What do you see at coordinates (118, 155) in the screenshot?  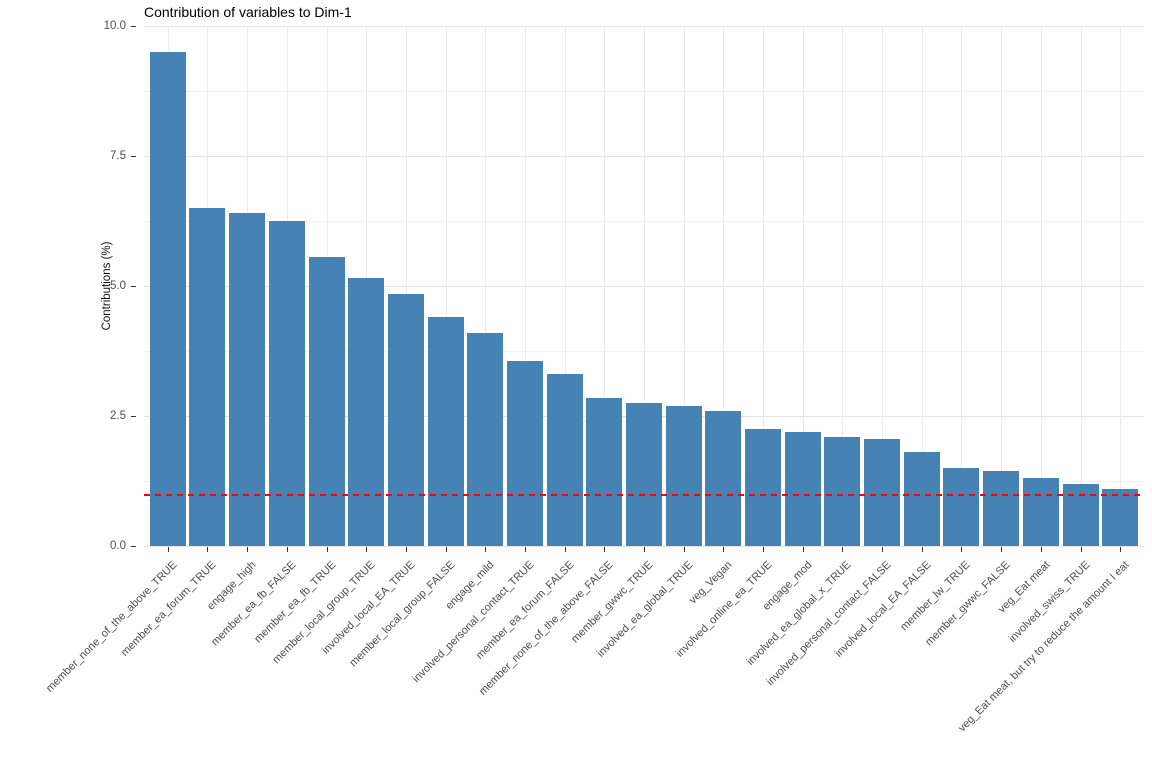 I see `y-tick-label: 7.5` at bounding box center [118, 155].